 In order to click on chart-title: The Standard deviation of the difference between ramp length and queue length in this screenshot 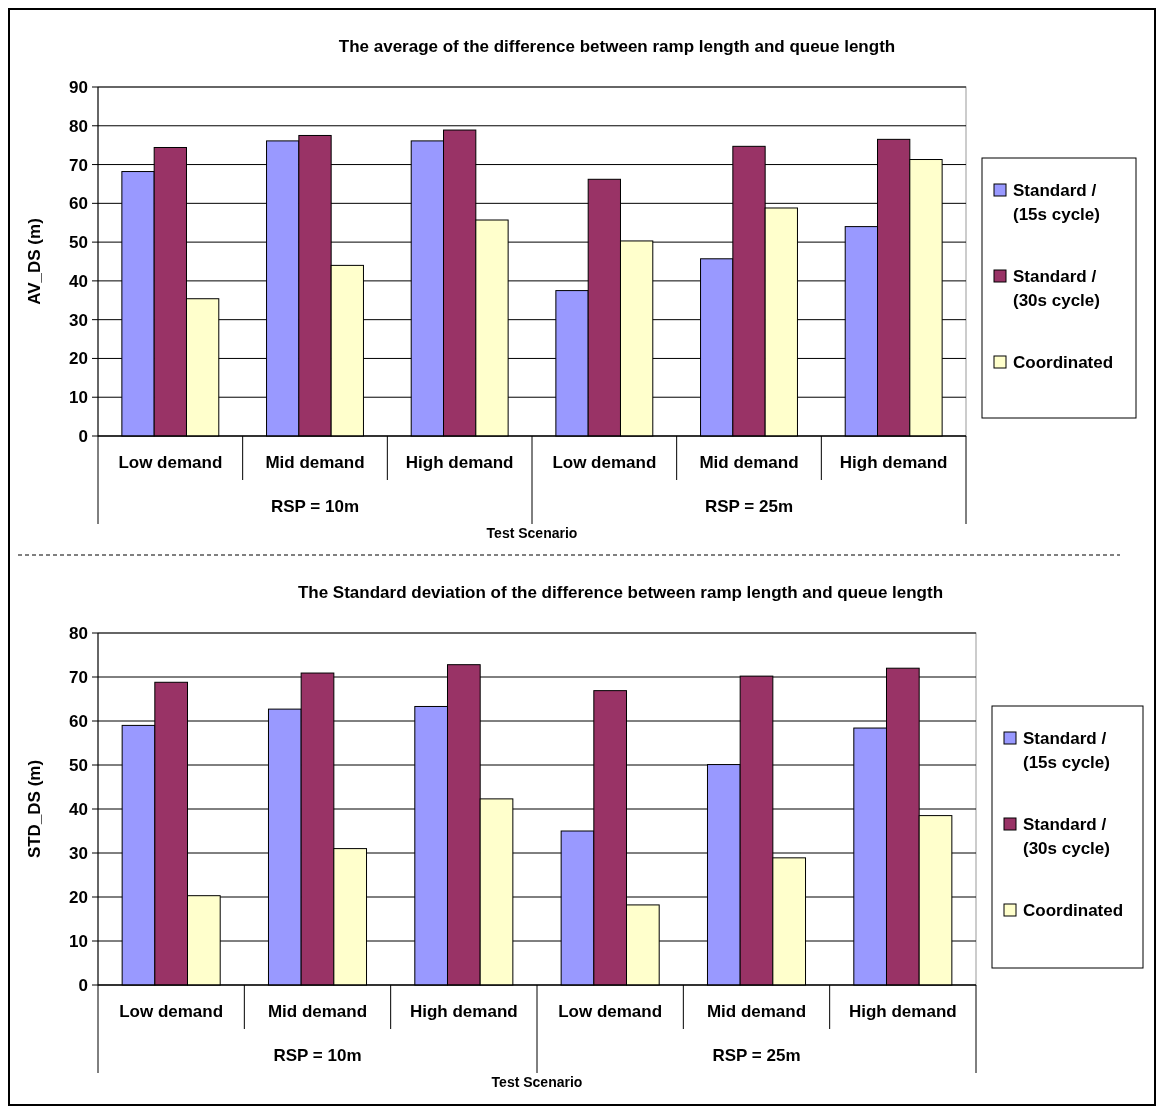, I will do `click(620, 592)`.